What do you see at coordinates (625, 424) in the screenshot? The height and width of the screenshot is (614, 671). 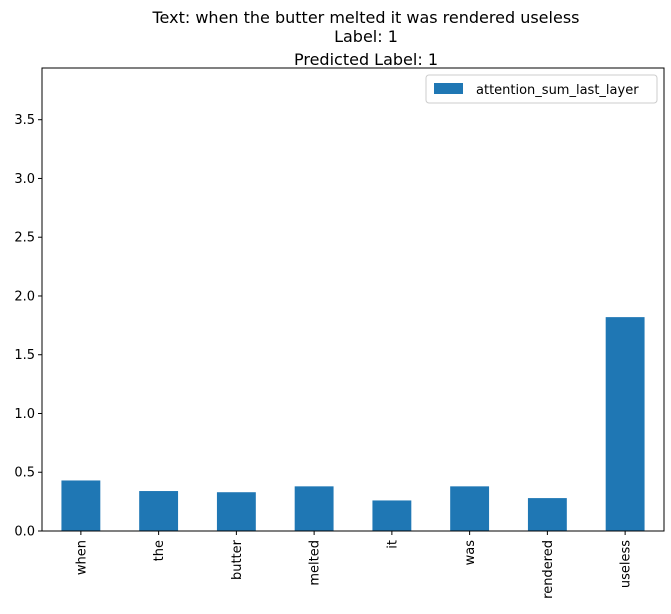 I see `bar-useless` at bounding box center [625, 424].